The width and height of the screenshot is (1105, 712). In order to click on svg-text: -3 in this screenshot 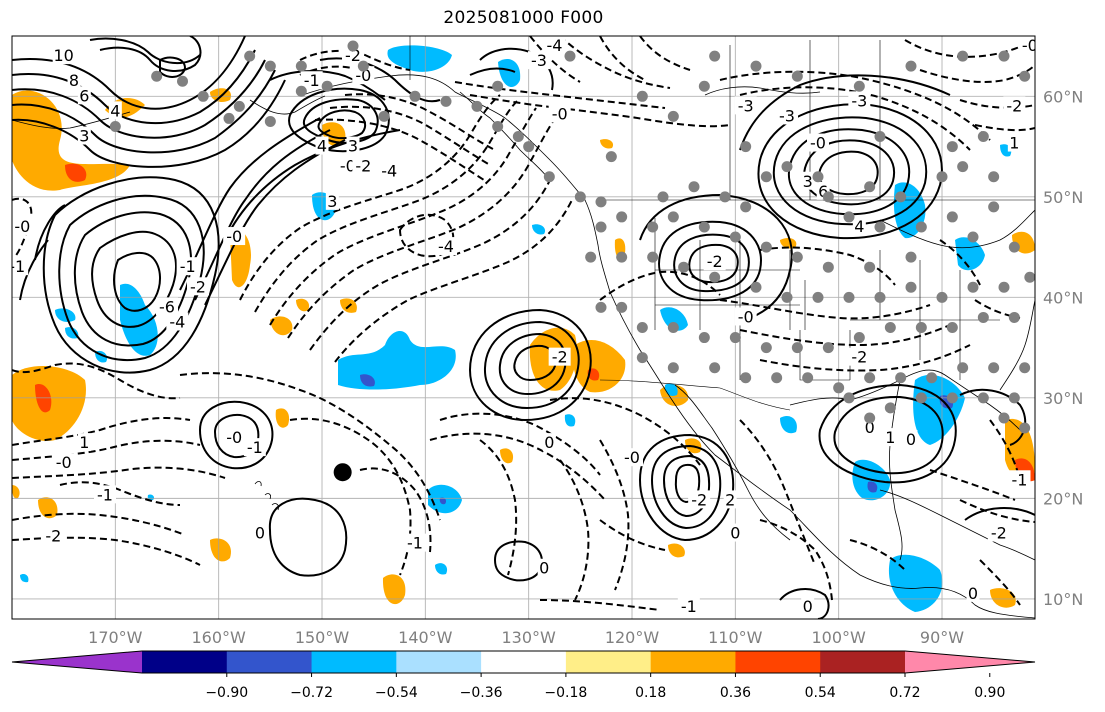, I will do `click(787, 115)`.